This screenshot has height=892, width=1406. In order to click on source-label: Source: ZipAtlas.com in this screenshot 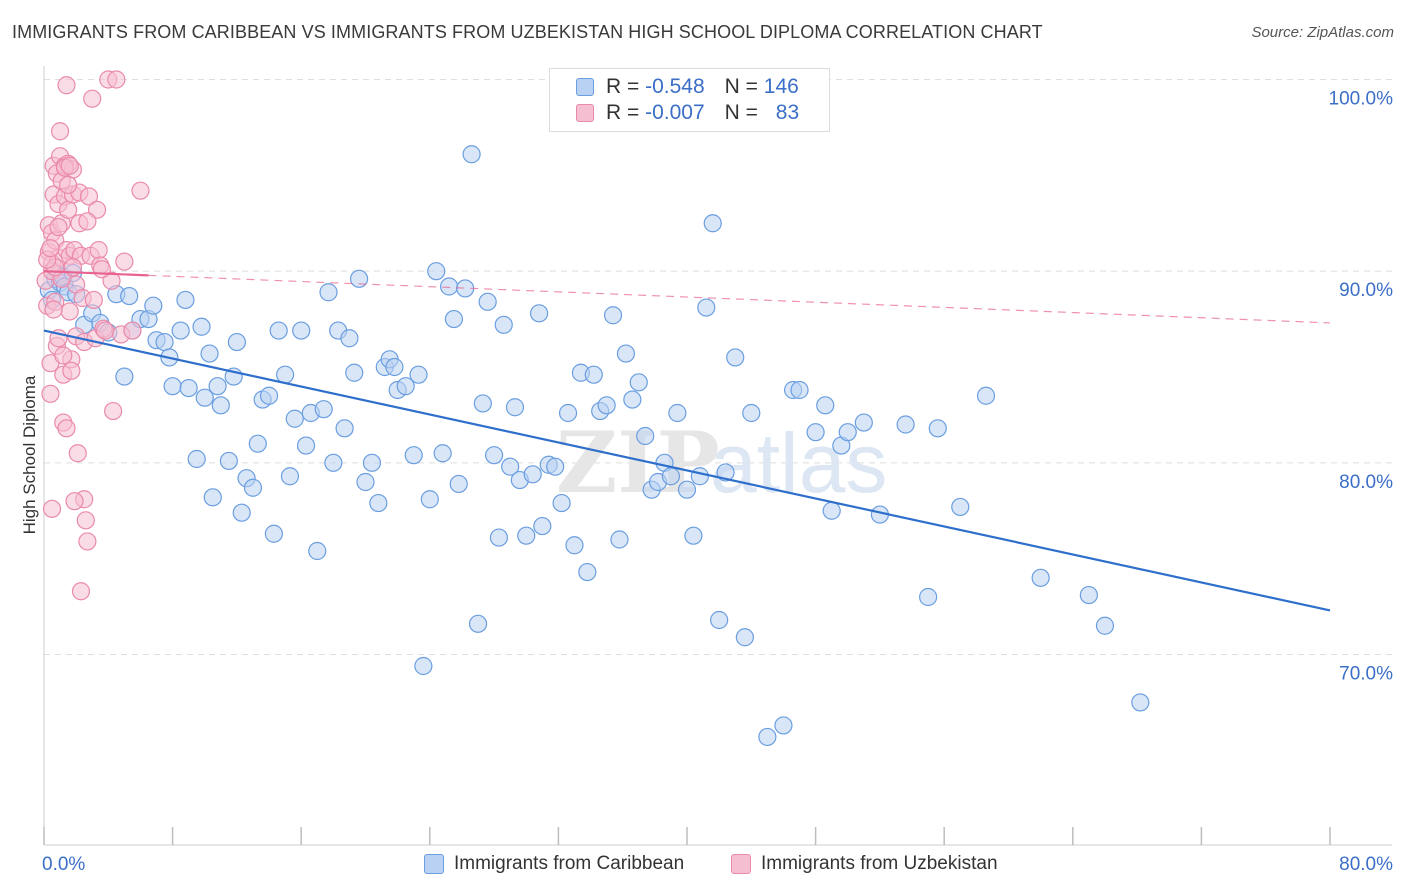, I will do `click(1322, 32)`.